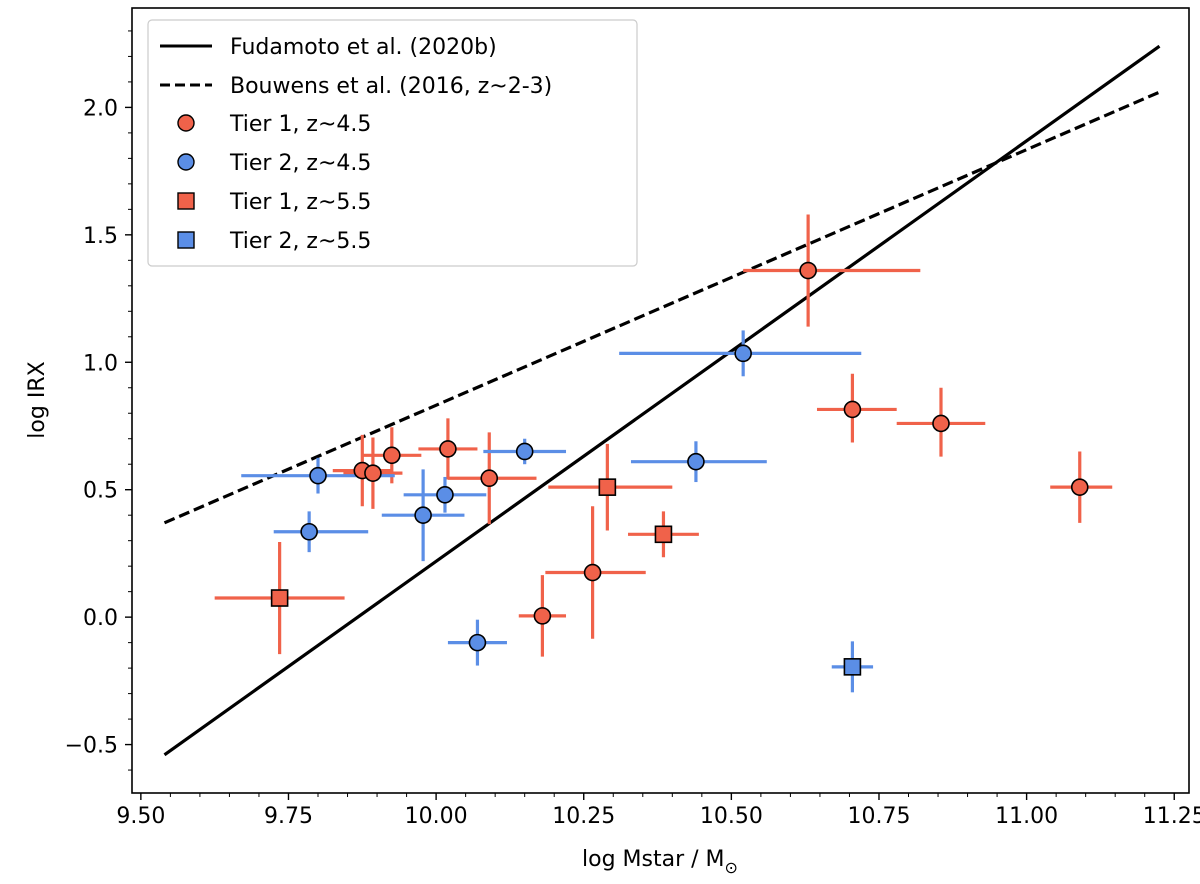 The height and width of the screenshot is (884, 1200). Describe the element at coordinates (583, 816) in the screenshot. I see `x-tick-label: 10.25` at that location.